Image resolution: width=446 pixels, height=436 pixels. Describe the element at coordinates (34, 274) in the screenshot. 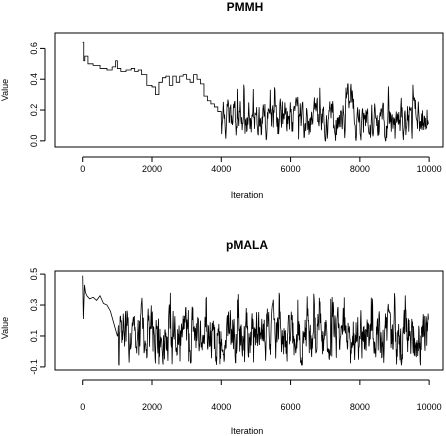

I see `y-tick-label: 0.5` at that location.